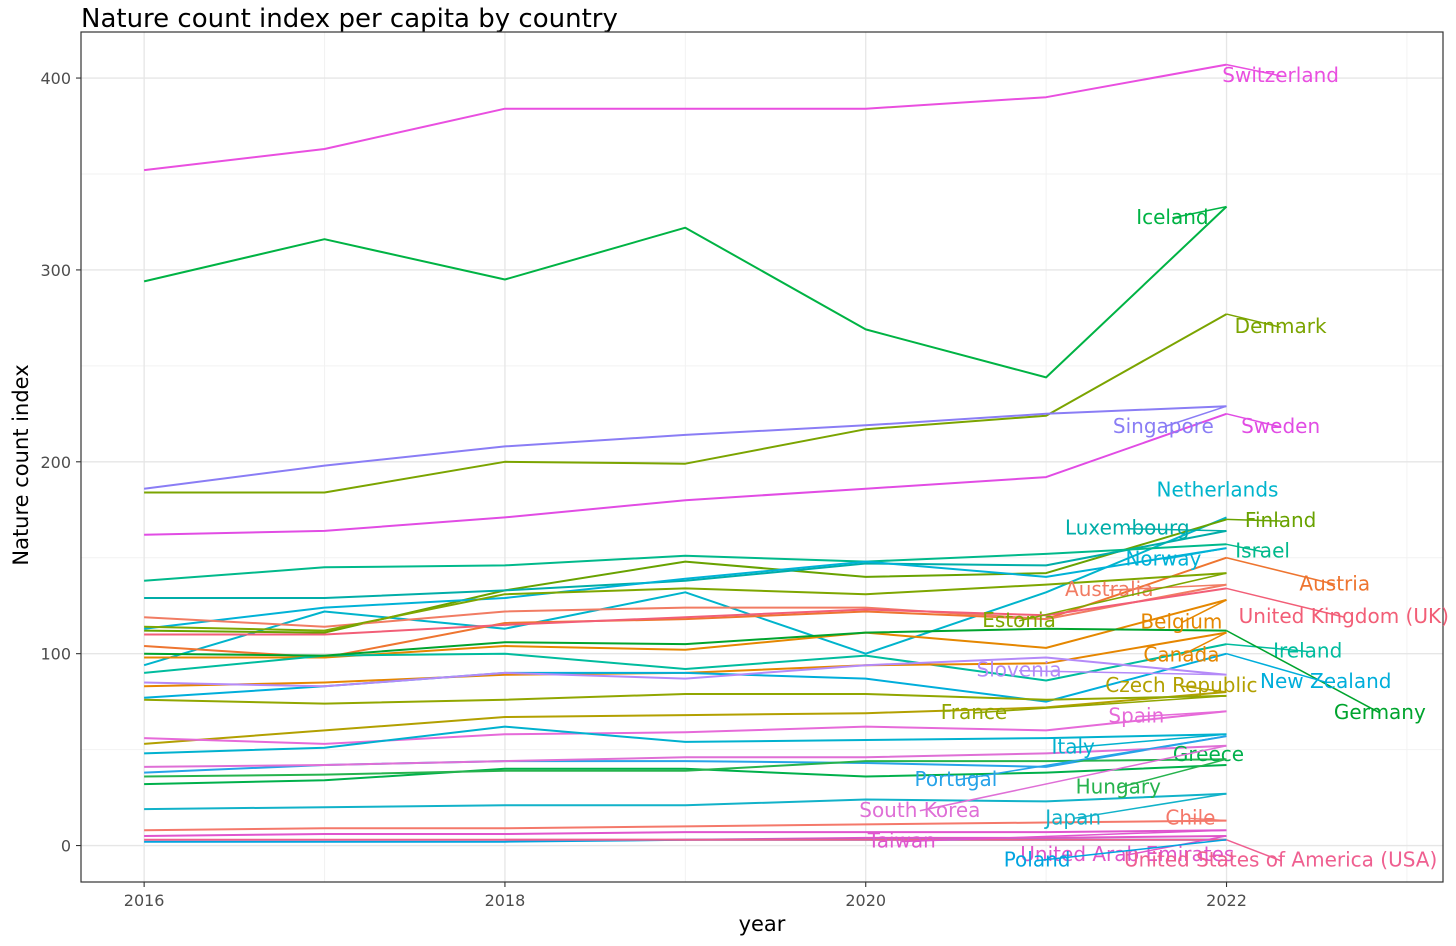 This screenshot has height=946, width=1456. I want to click on series-label: Chile, so click(1190, 817).